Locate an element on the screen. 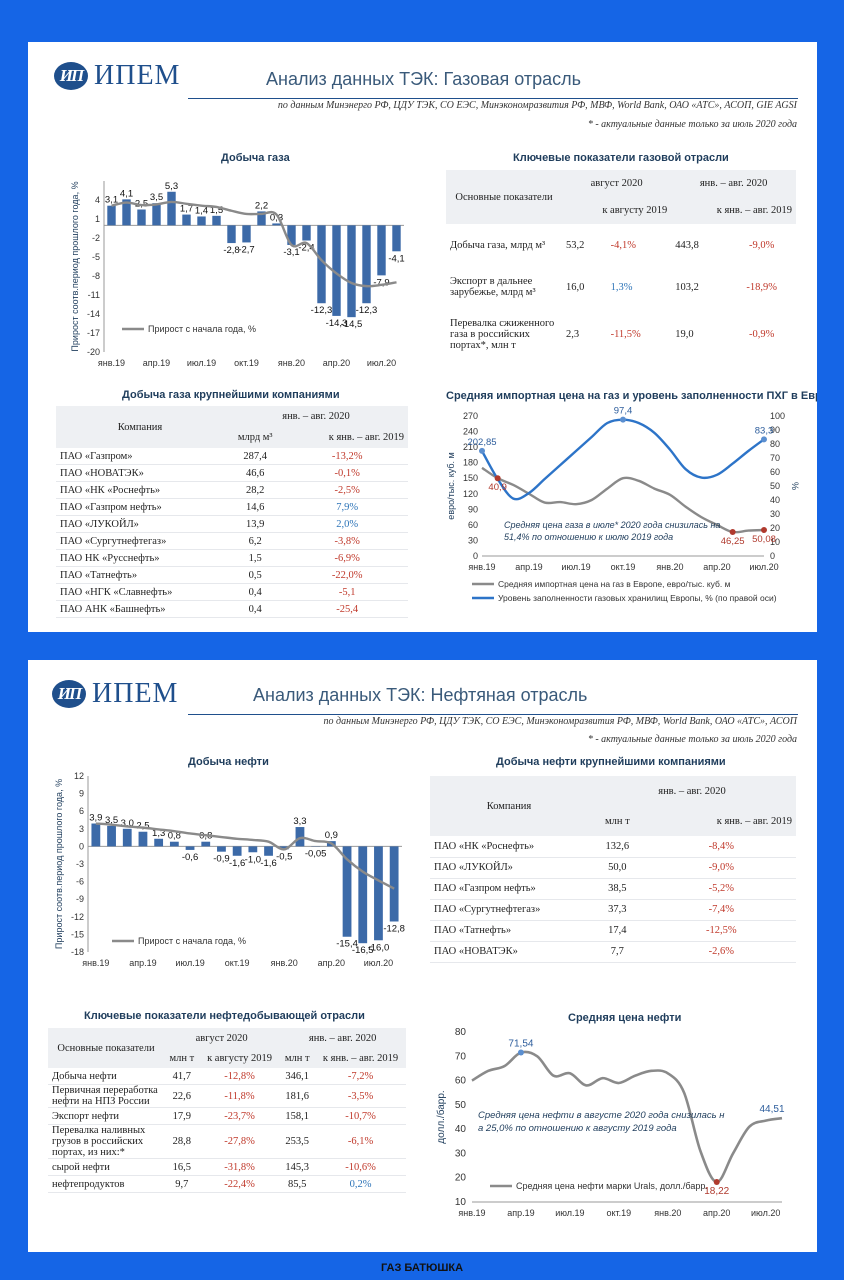 The image size is (844, 1280). row-ytd-value: 103,2 is located at coordinates (687, 287).